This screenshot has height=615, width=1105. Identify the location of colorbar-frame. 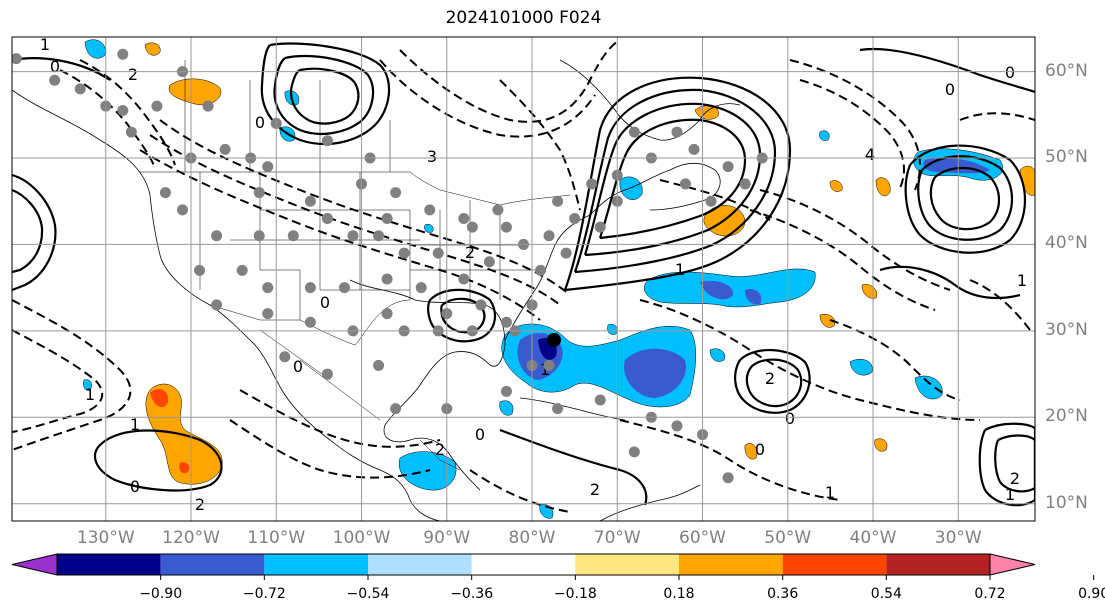
(523, 564).